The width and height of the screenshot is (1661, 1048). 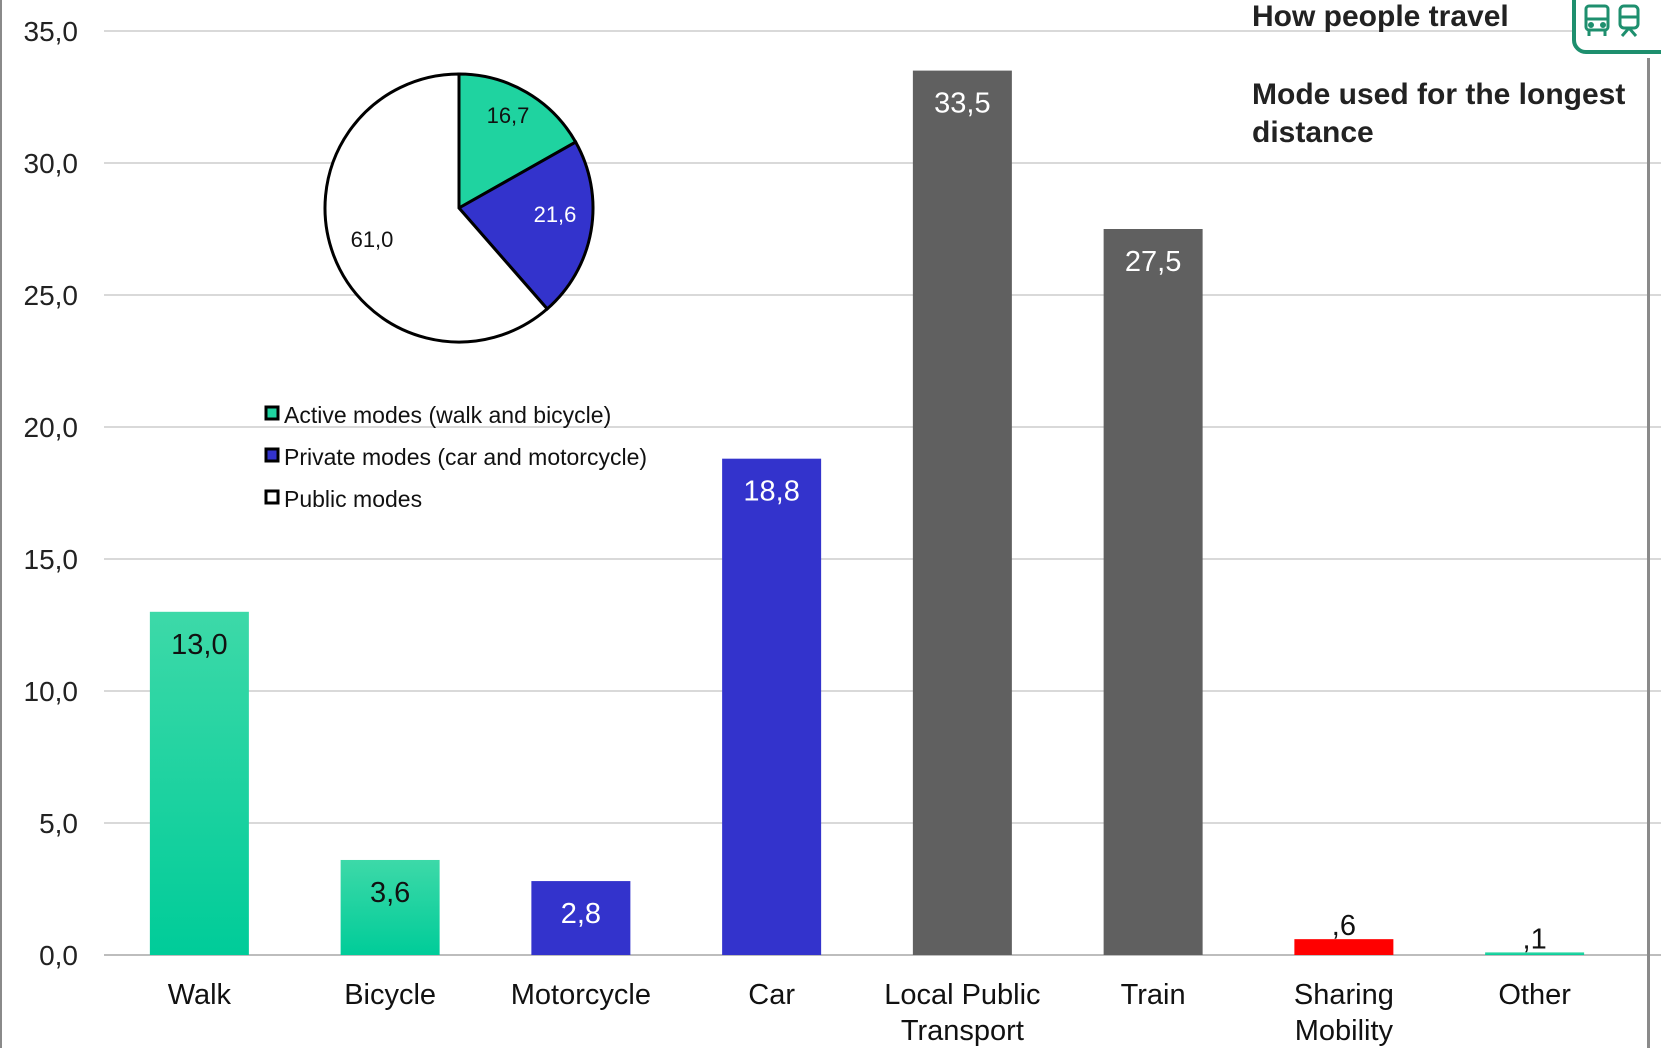 What do you see at coordinates (962, 104) in the screenshot?
I see `bar-value-label: 33,5` at bounding box center [962, 104].